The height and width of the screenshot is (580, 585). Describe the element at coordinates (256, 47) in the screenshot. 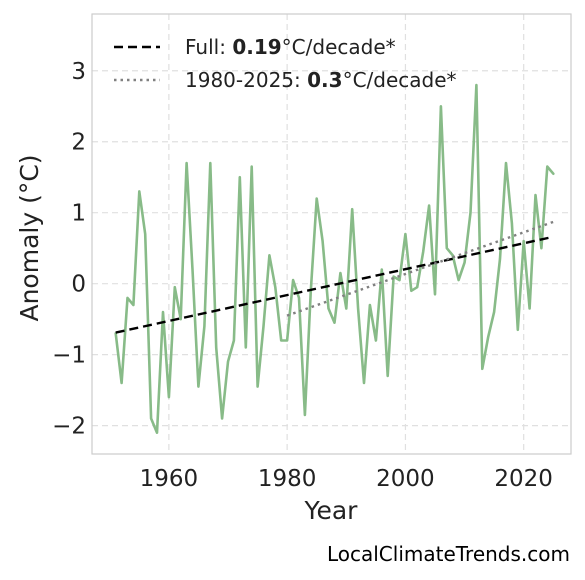

I see `legend-rate-full: 0.19` at that location.